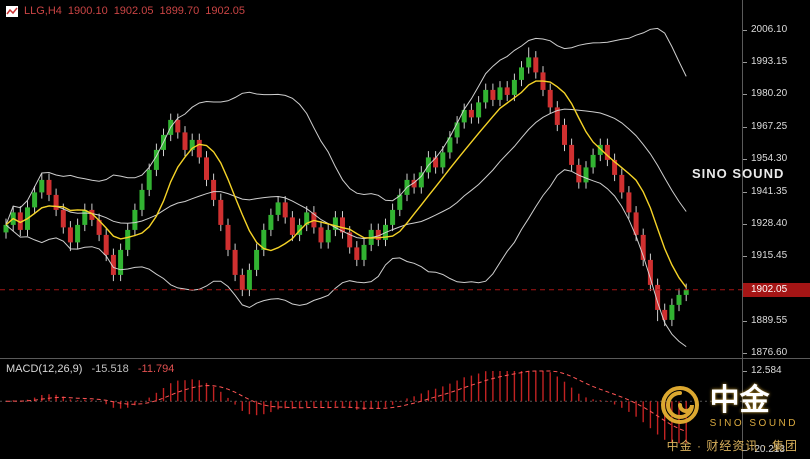  What do you see at coordinates (179, 11) in the screenshot?
I see `low-value: 1899.70` at bounding box center [179, 11].